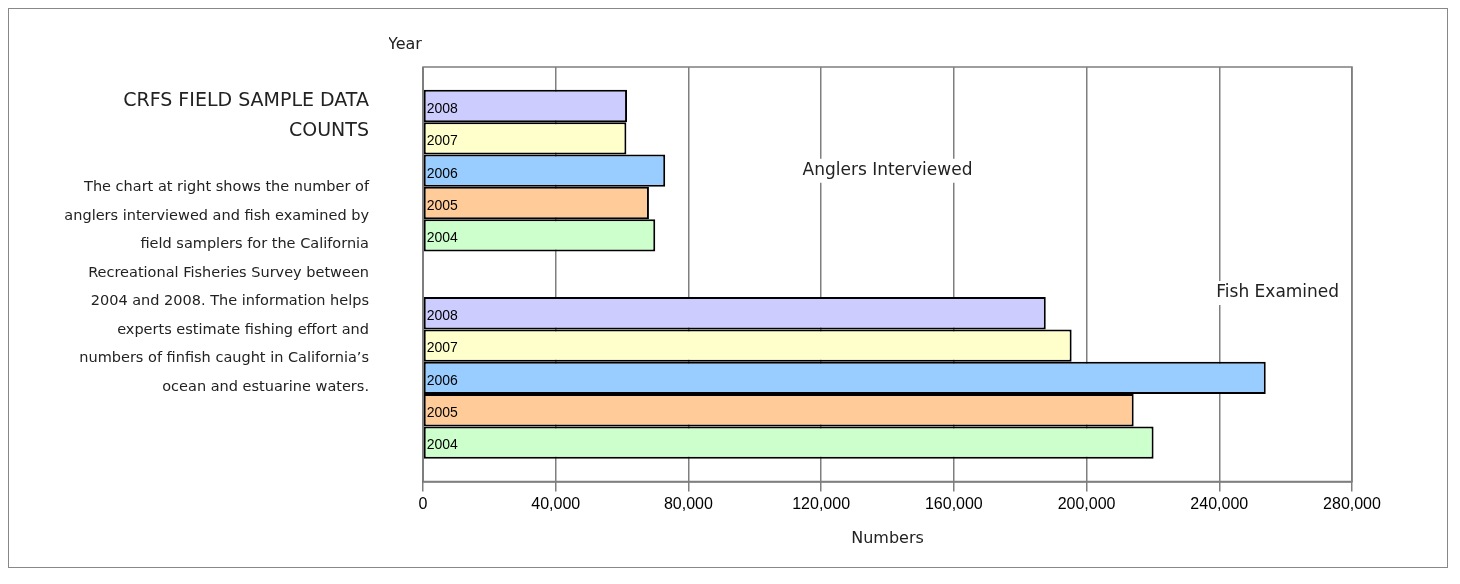 The height and width of the screenshot is (584, 1460). What do you see at coordinates (442, 347) in the screenshot?
I see `text: 2007` at bounding box center [442, 347].